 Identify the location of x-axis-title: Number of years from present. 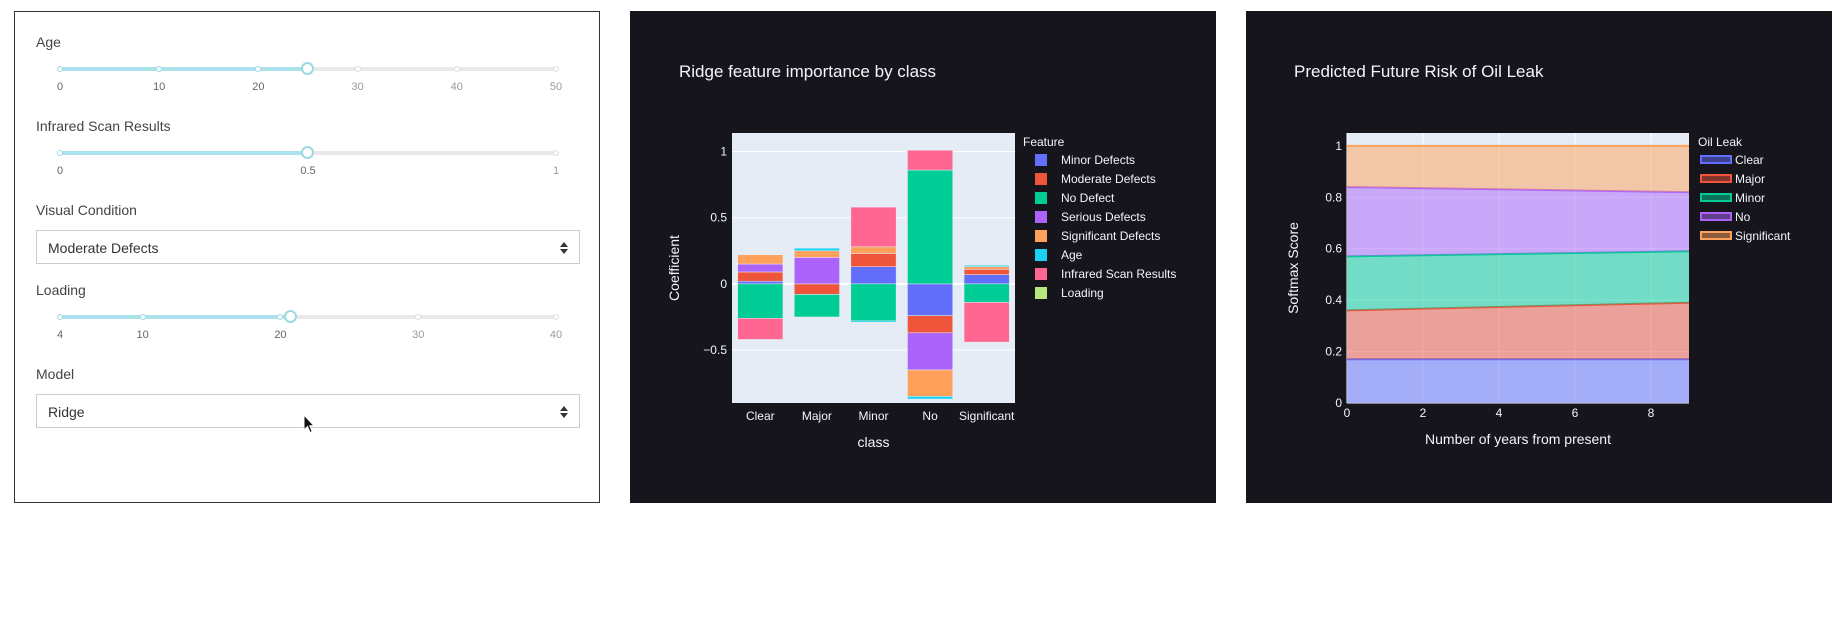
(1518, 439).